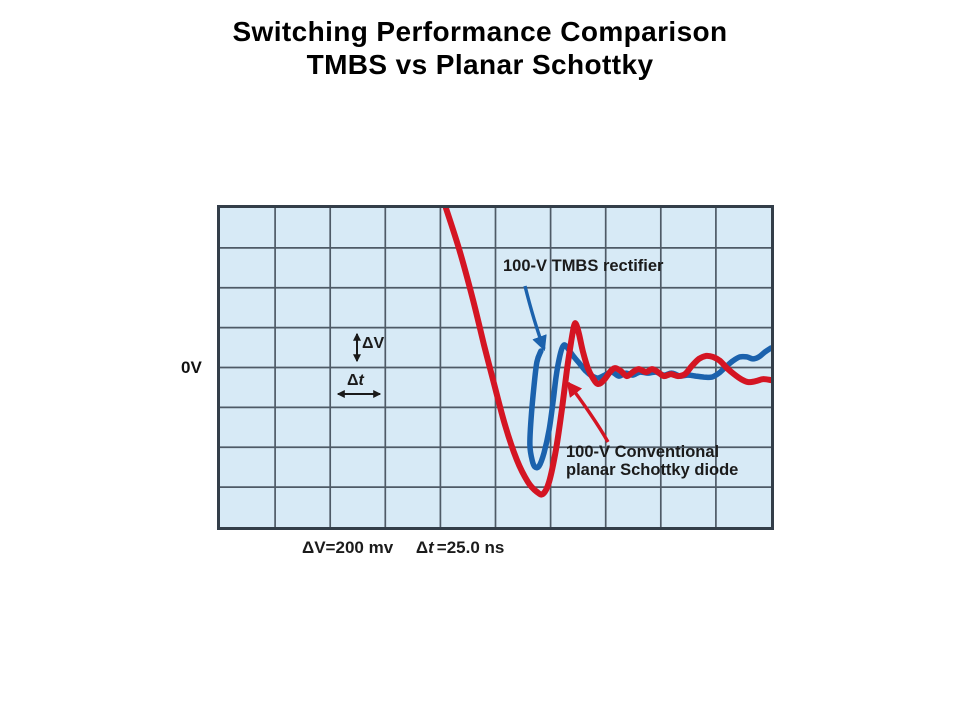 The width and height of the screenshot is (960, 720). Describe the element at coordinates (583, 266) in the screenshot. I see `tmbs-label: 100-V TMBS rectifier` at that location.